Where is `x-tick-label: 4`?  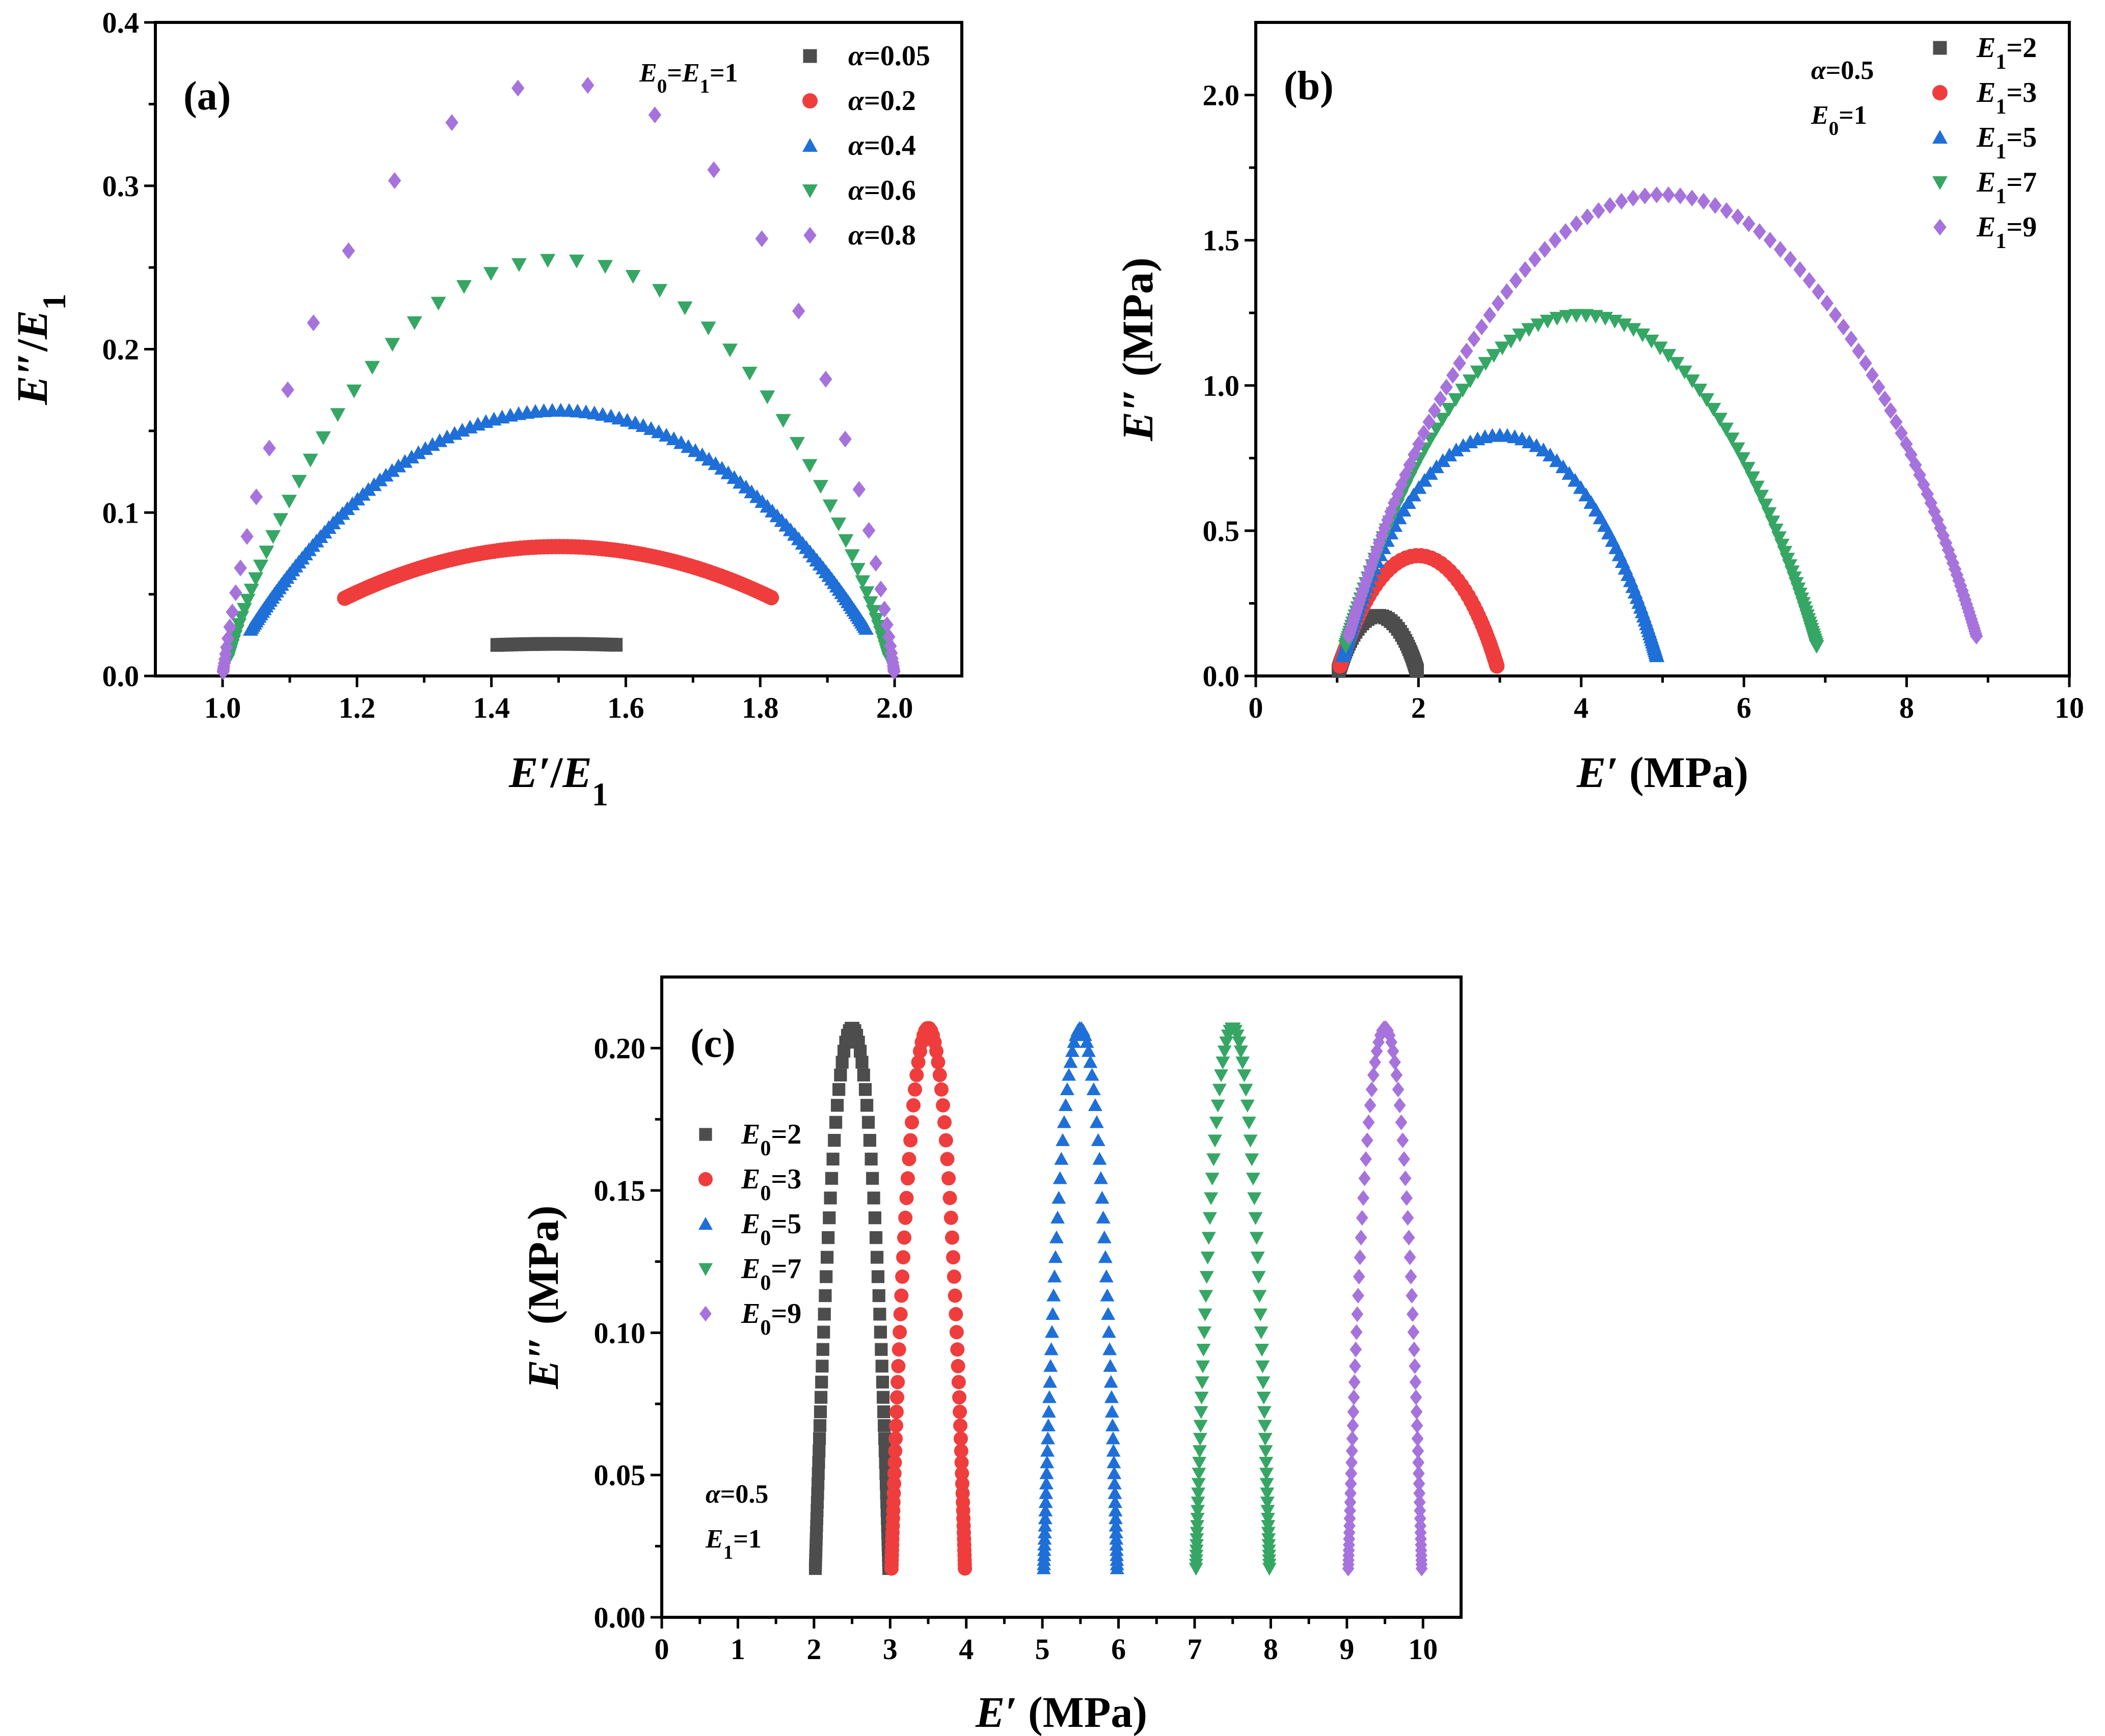
x-tick-label: 4 is located at coordinates (966, 1649).